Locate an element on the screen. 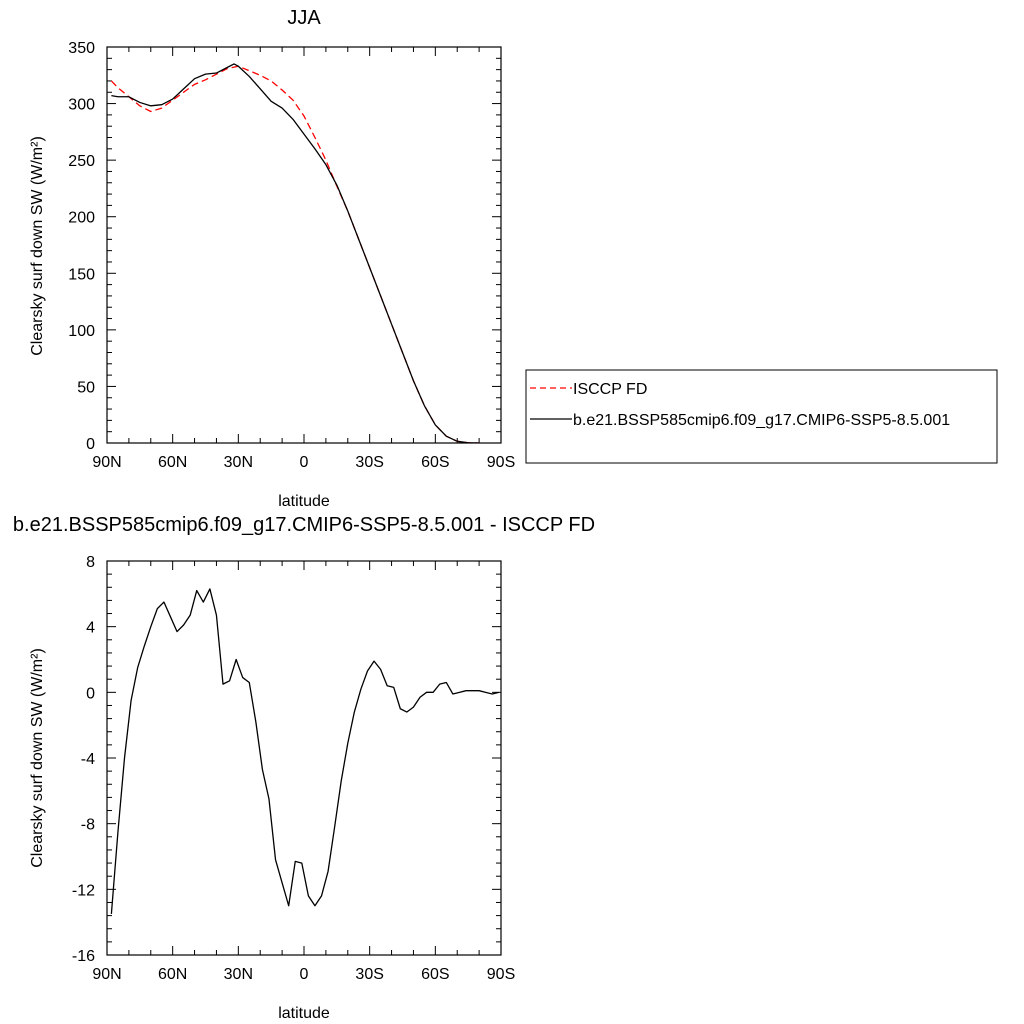 This screenshot has width=1024, height=1024. y-tick-label: 350 is located at coordinates (81, 48).